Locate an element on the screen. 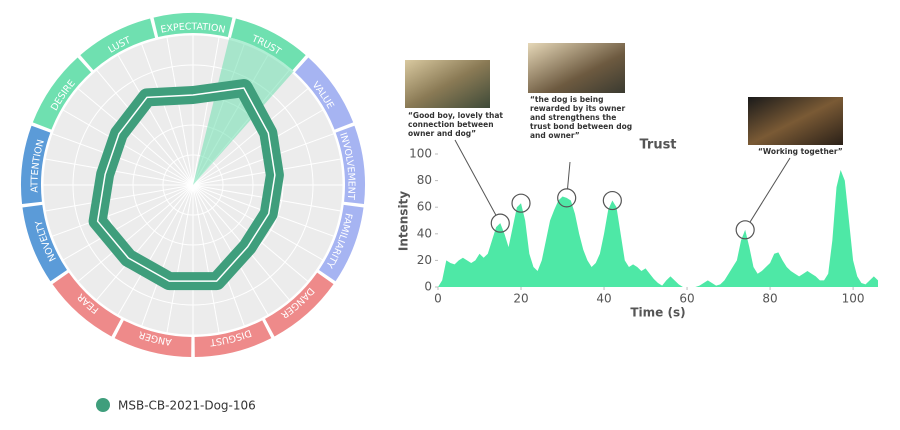 The width and height of the screenshot is (900, 430). y-tick-label: 0 is located at coordinates (428, 287).